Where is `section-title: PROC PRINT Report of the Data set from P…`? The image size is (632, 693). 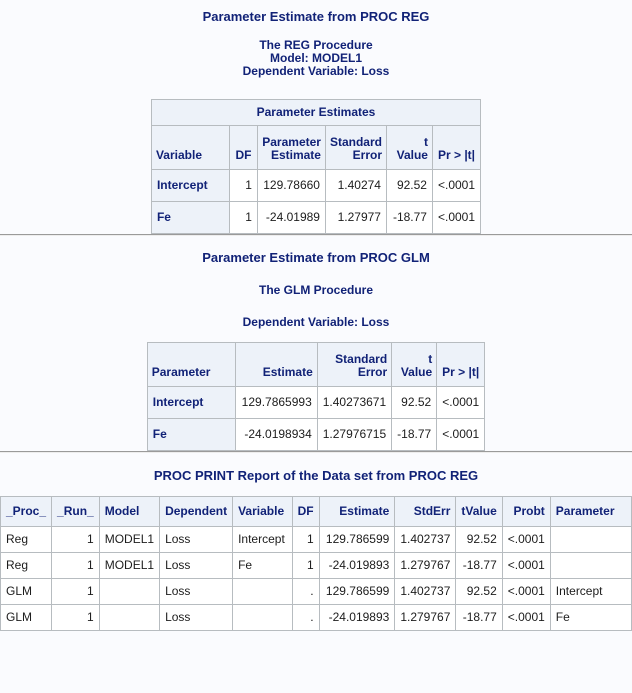
section-title: PROC PRINT Report of the Data set from P… is located at coordinates (316, 475).